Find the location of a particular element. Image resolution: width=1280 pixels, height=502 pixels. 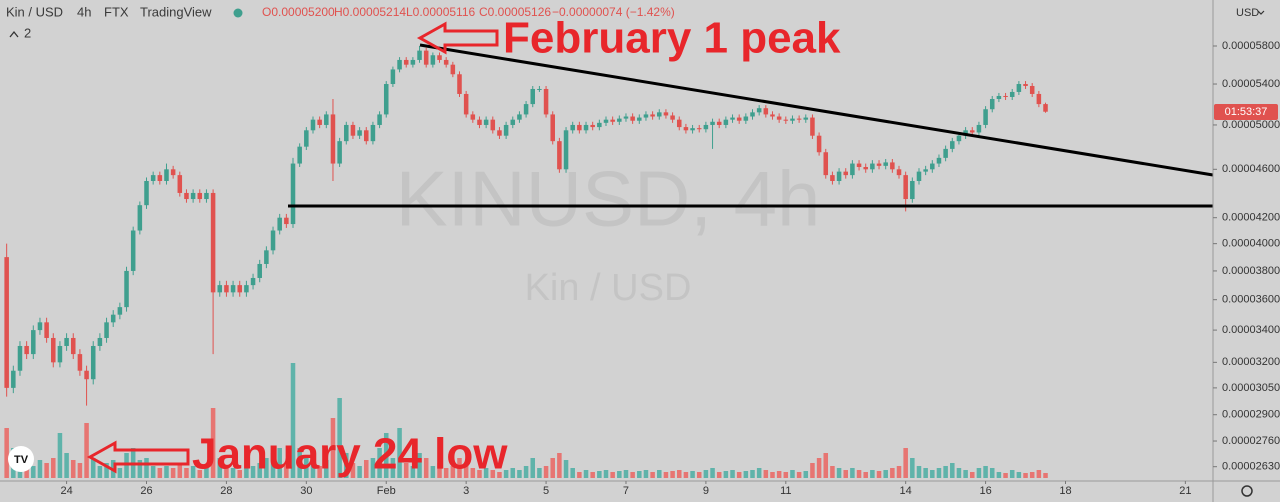

x-tick-label: 18 is located at coordinates (1065, 491).